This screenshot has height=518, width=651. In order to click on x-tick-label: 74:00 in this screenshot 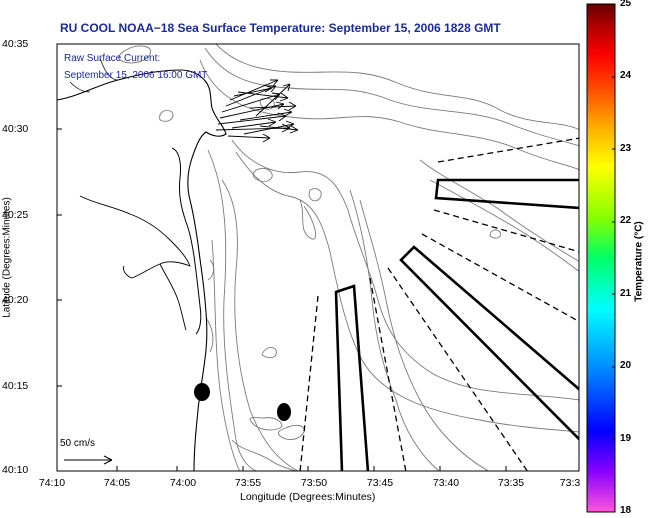, I will do `click(183, 483)`.